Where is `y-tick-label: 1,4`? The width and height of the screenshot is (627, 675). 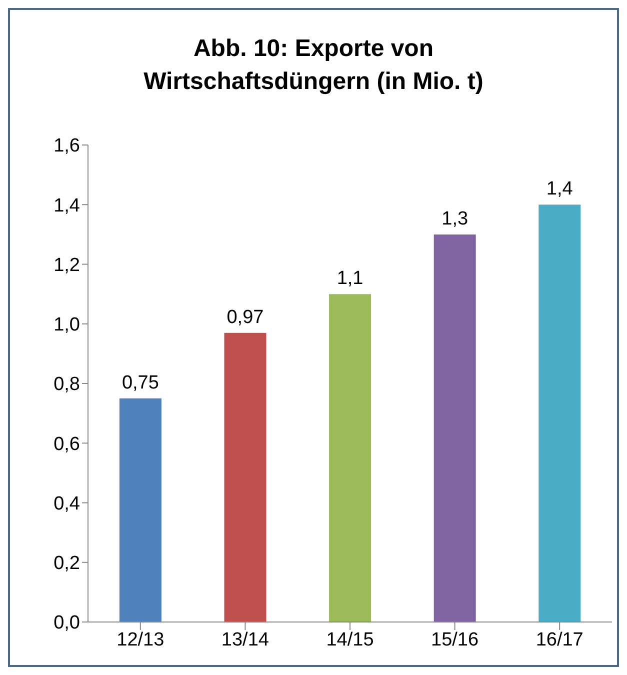
y-tick-label: 1,4 is located at coordinates (67, 205).